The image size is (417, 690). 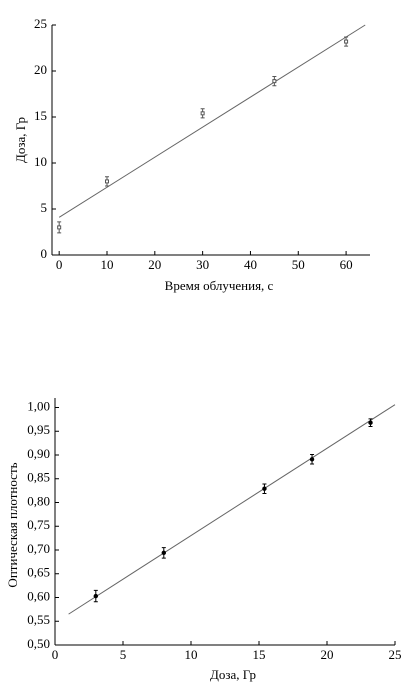 I want to click on x-tick-label: 60, so click(x=346, y=264).